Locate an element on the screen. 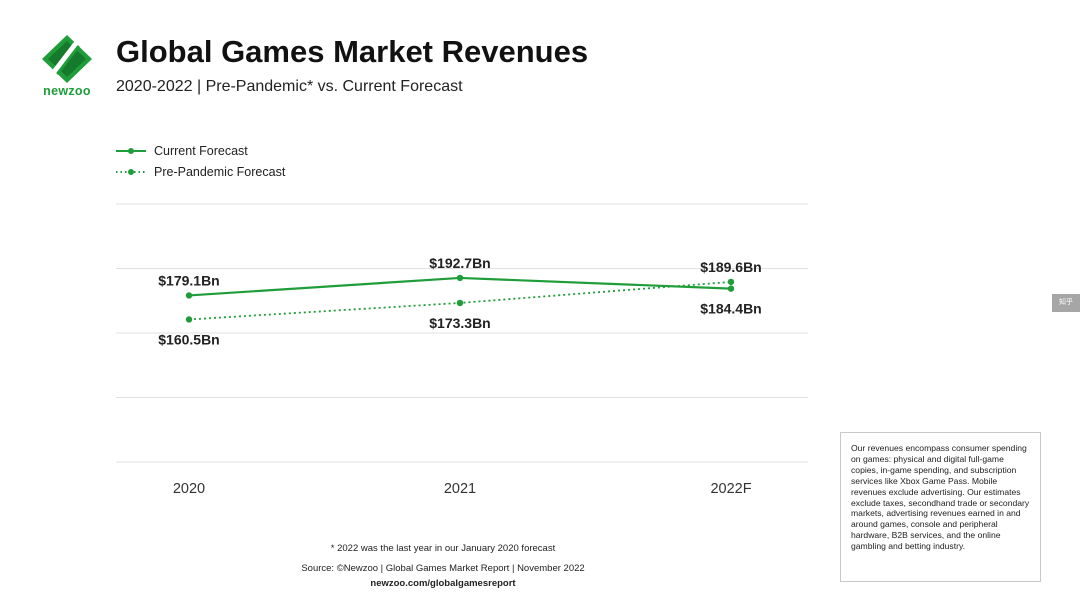 This screenshot has height=607, width=1080. data-label: $173.3Bn is located at coordinates (459, 323).